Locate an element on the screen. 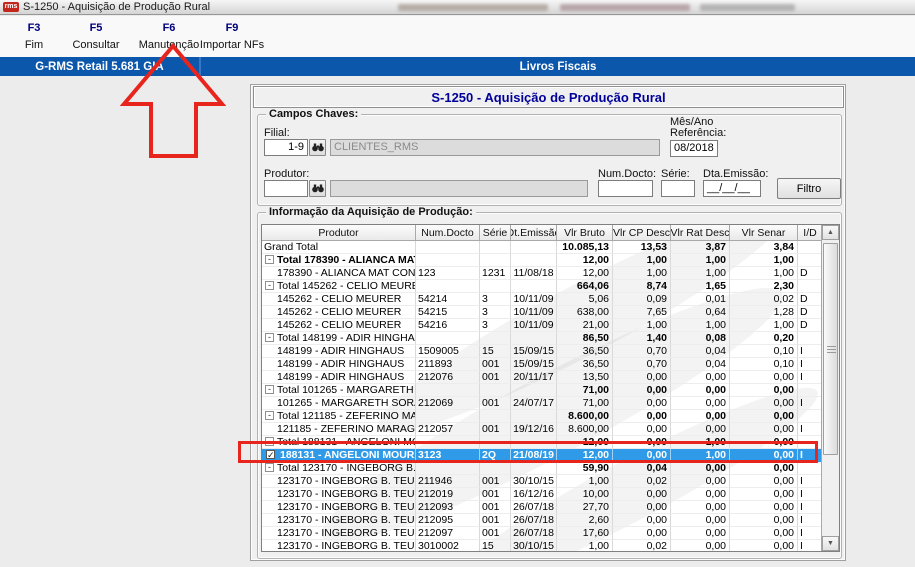  column-header: Produtor is located at coordinates (339, 233).